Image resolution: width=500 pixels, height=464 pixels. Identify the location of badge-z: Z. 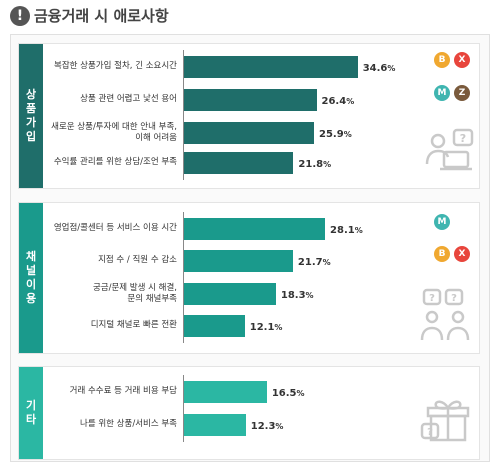
(462, 93).